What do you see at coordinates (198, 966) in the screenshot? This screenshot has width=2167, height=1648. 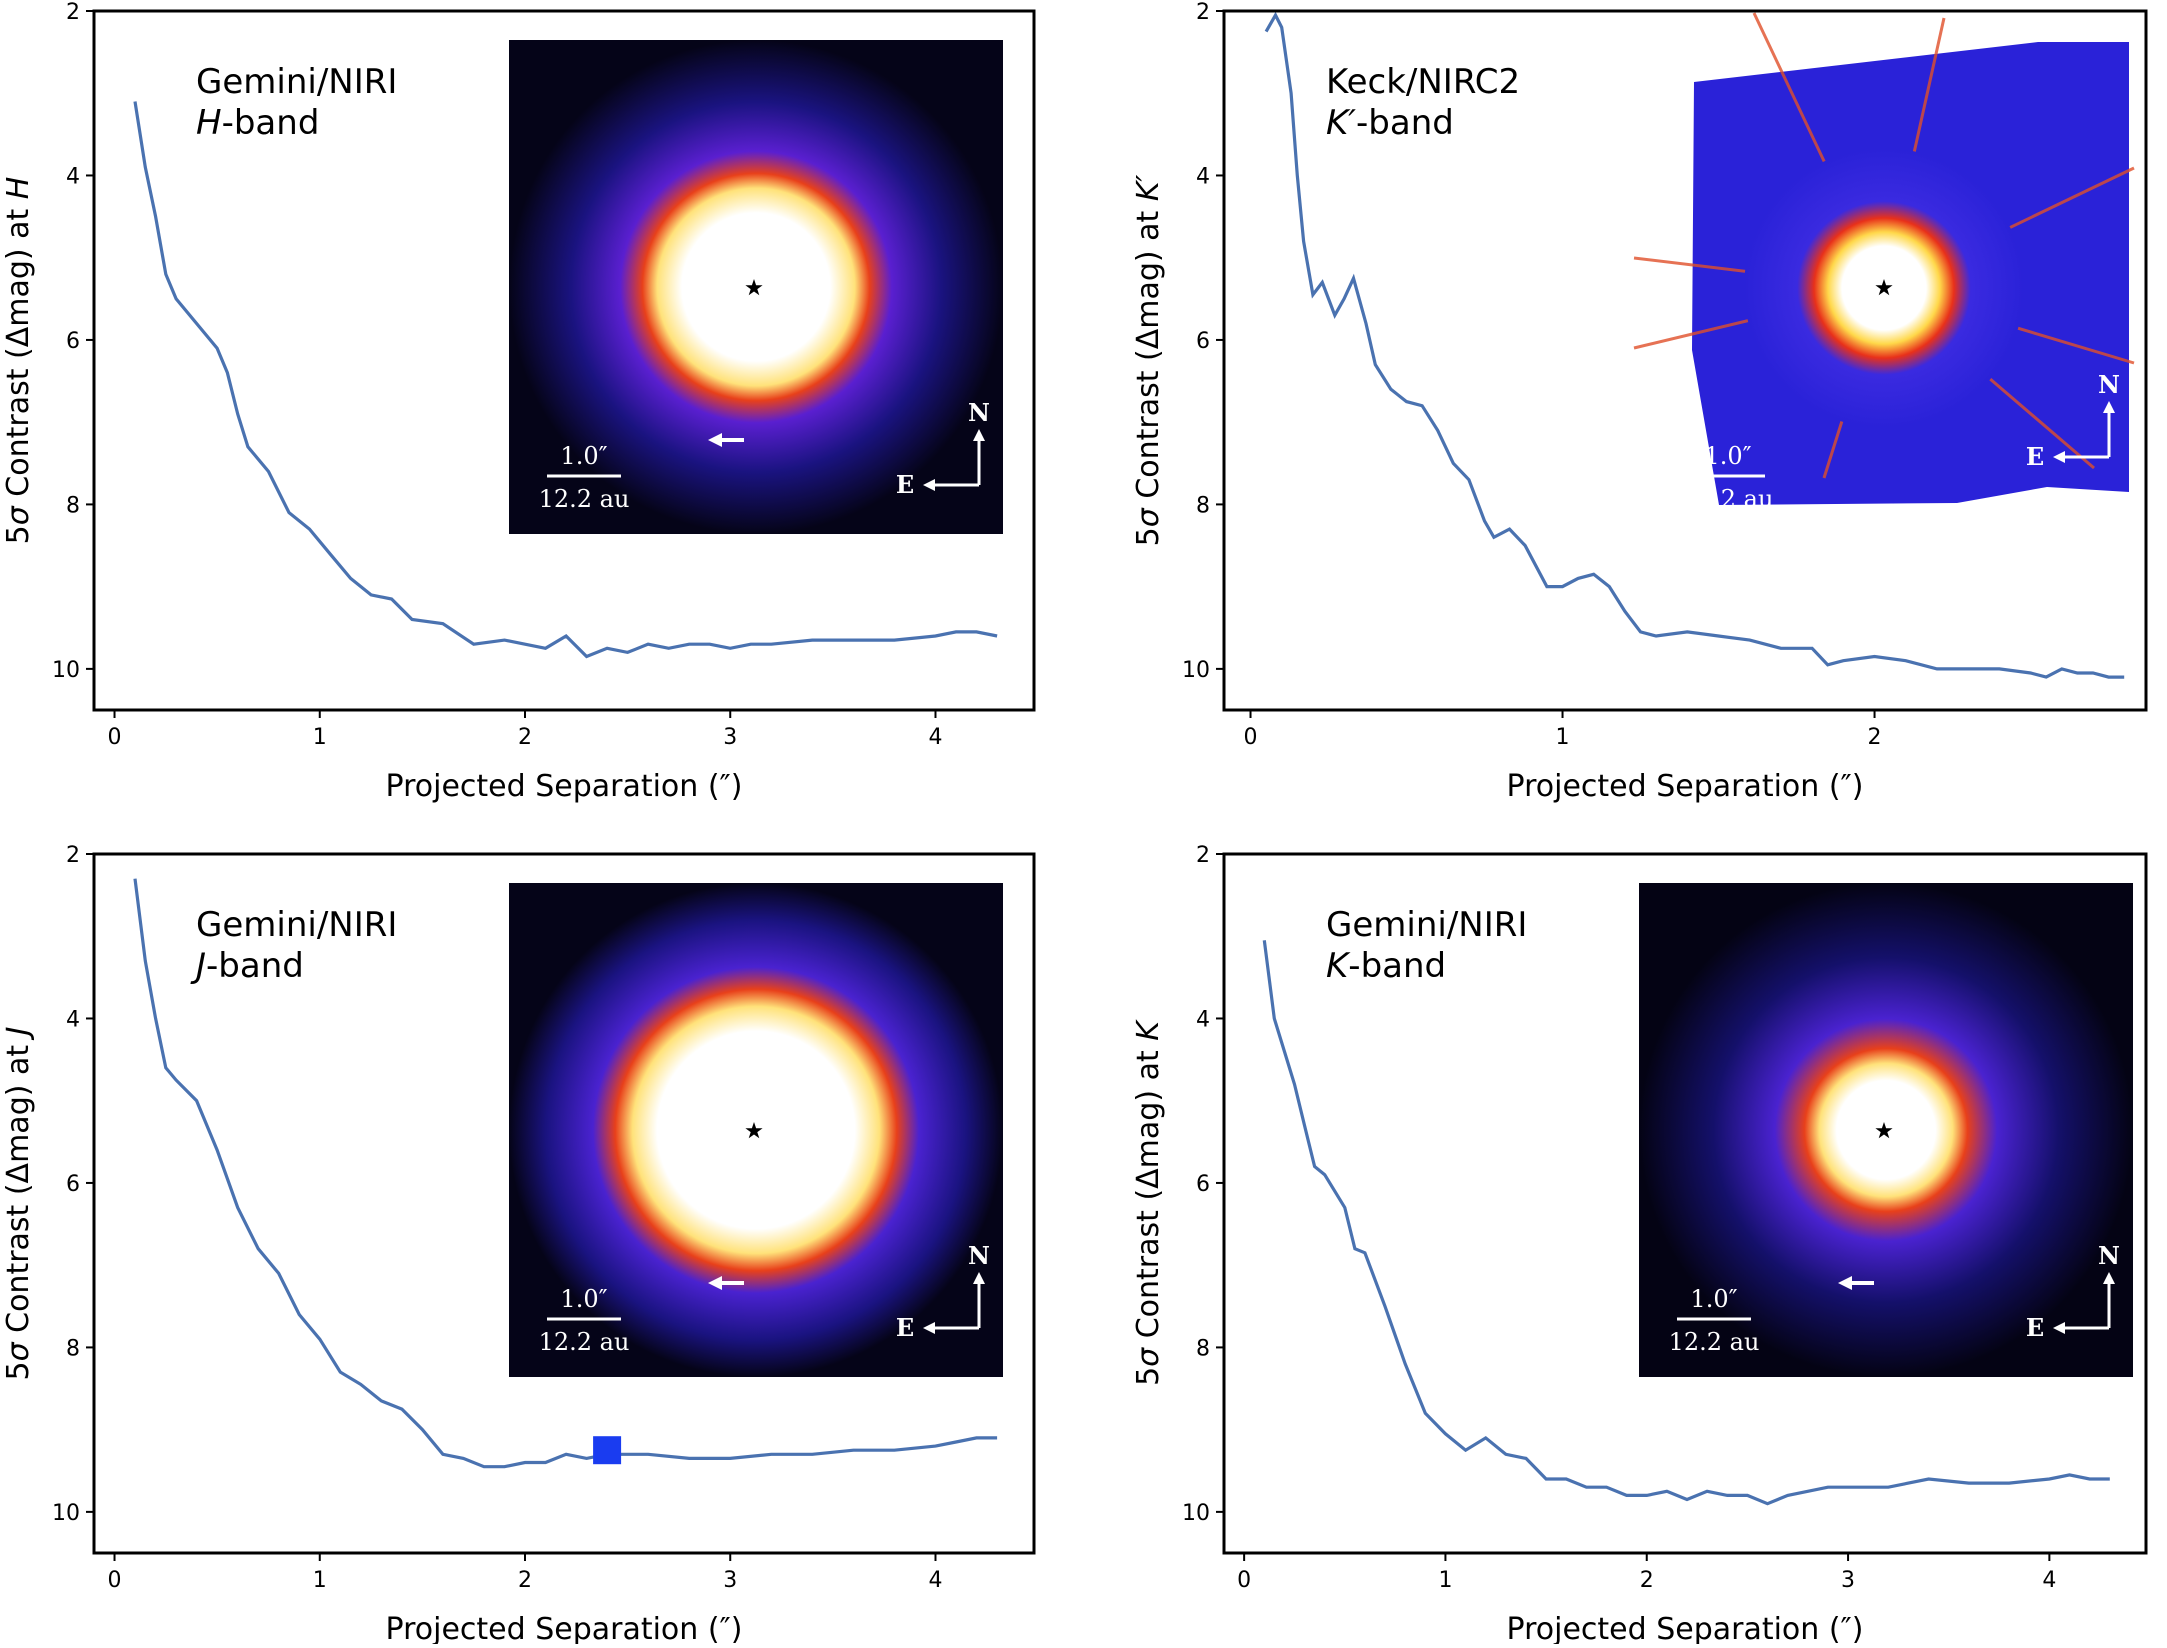 I see `annotation-part: J` at bounding box center [198, 966].